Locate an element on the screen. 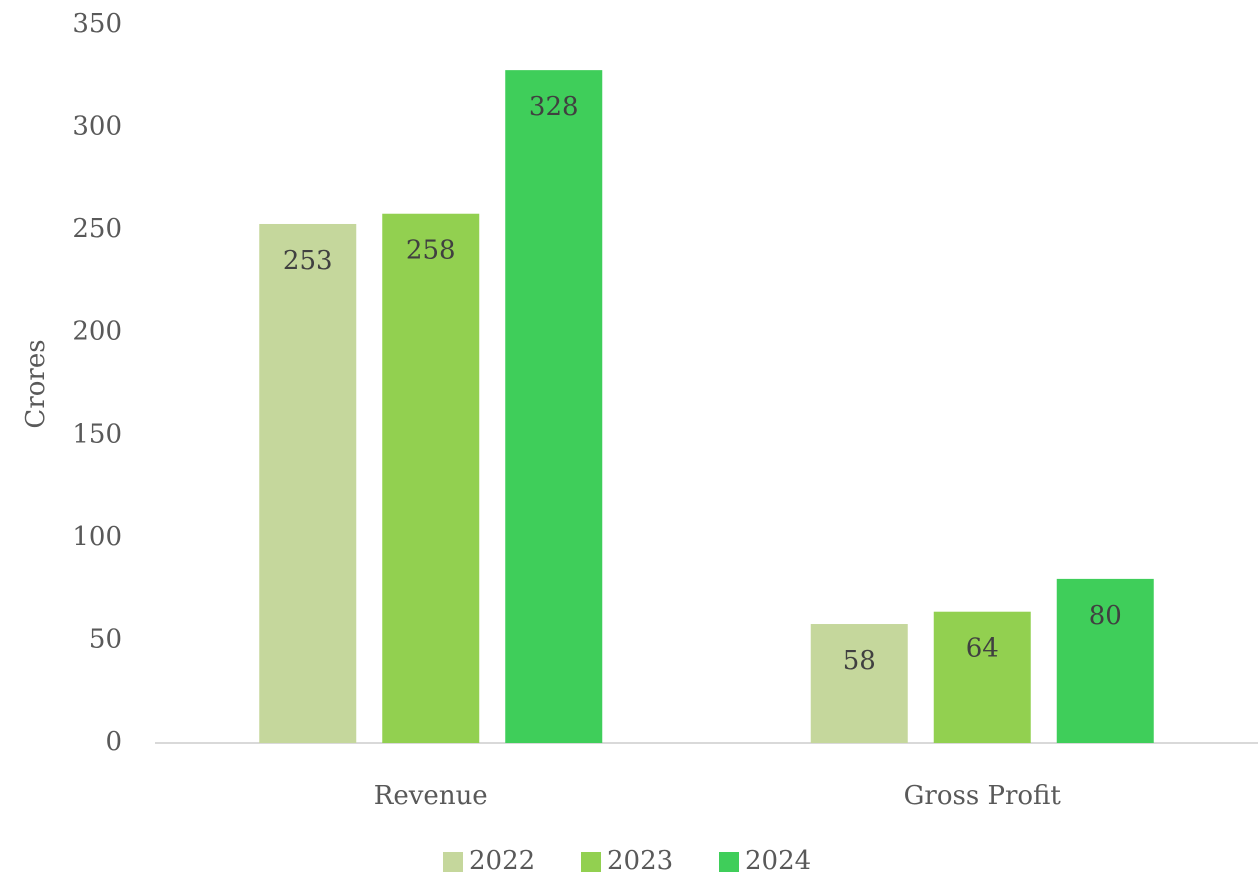  y-tick-label: 350 is located at coordinates (97, 24).